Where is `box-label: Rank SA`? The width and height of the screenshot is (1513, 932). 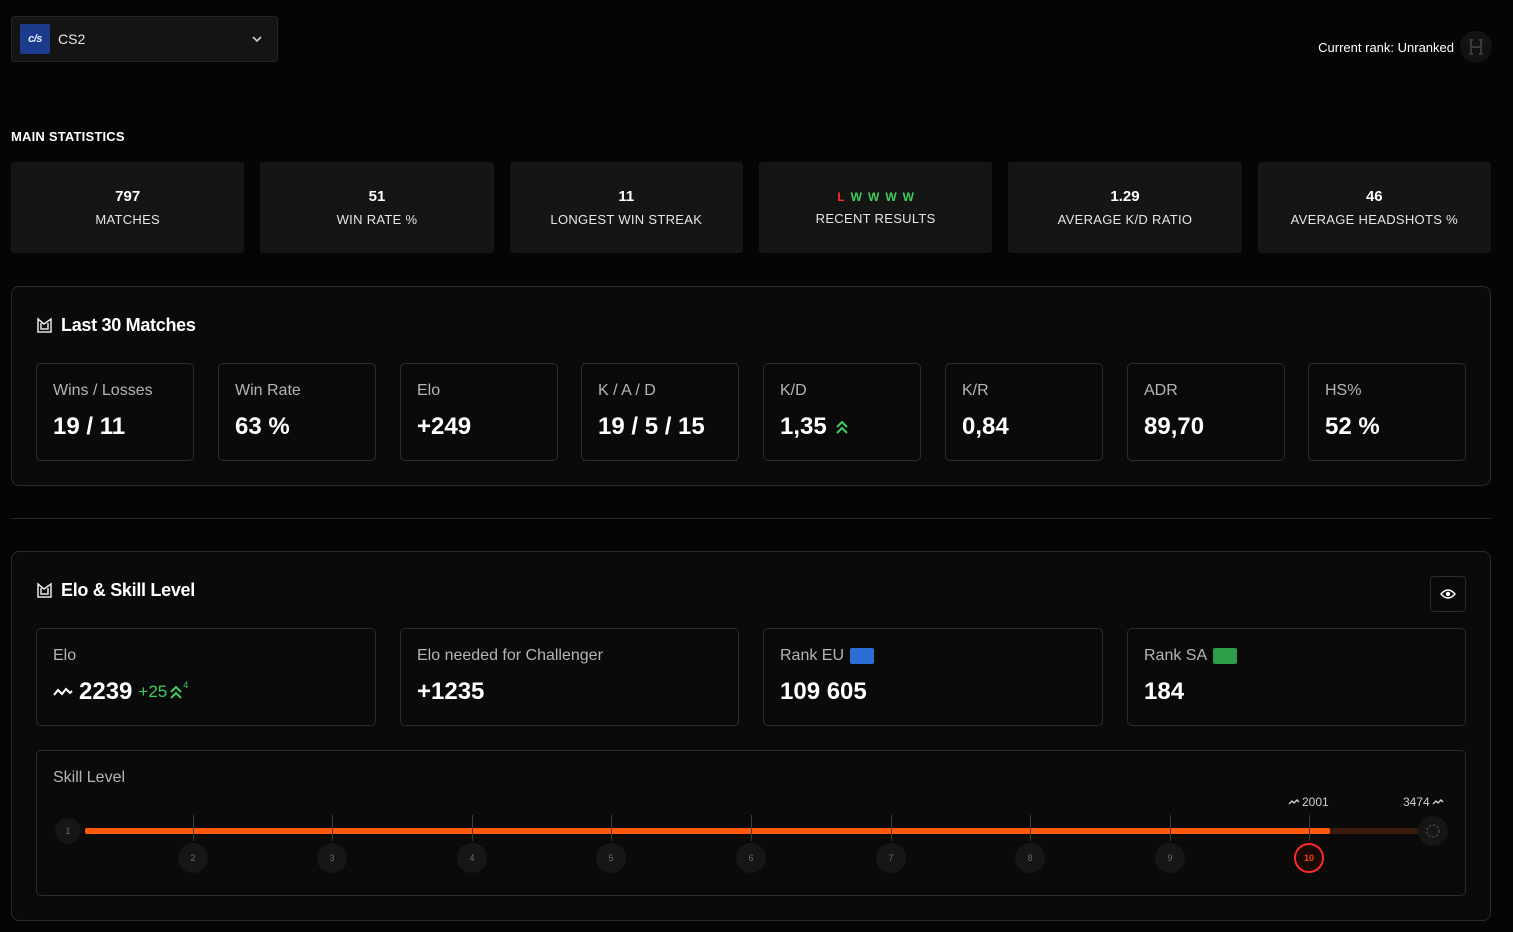 box-label: Rank SA is located at coordinates (1191, 656).